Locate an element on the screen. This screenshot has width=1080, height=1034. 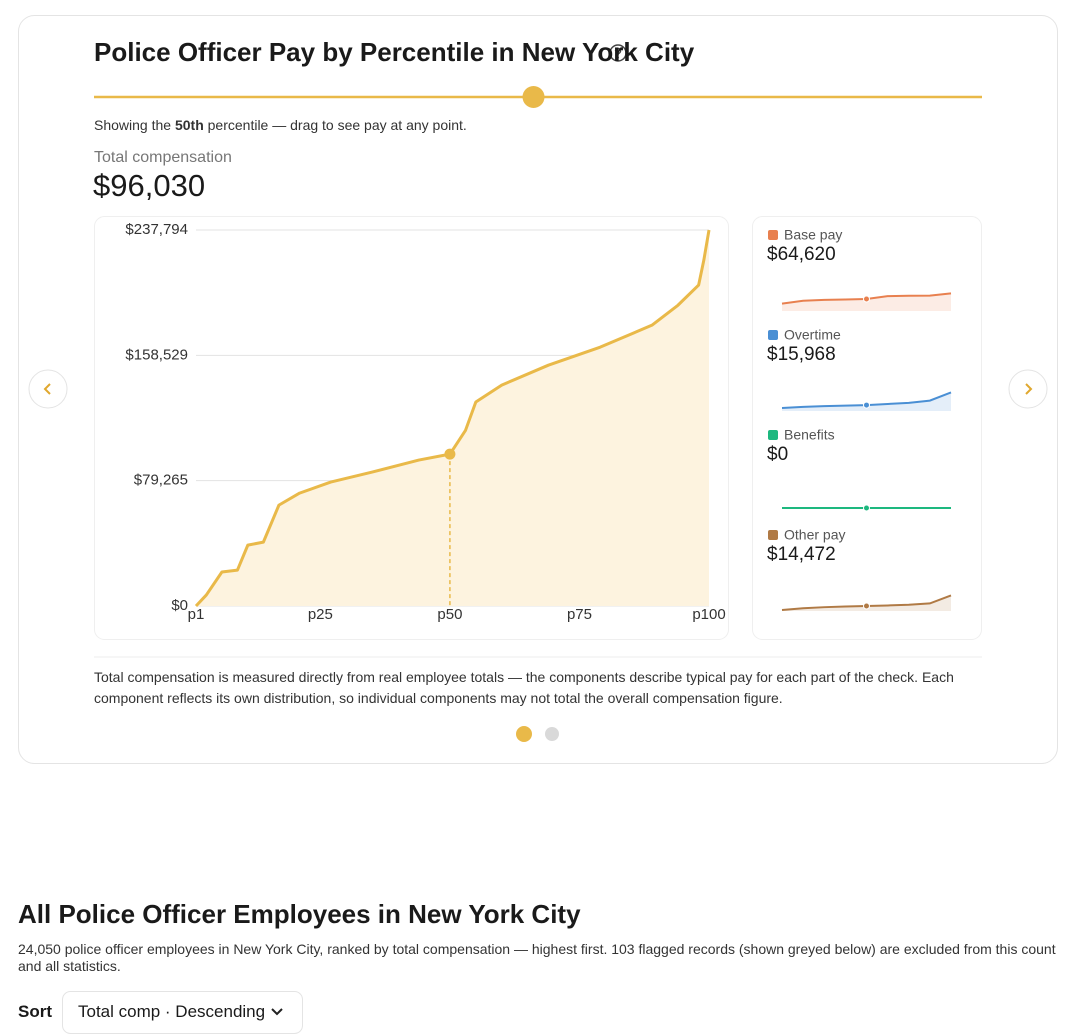
sort-value: Total comp · Descending is located at coordinates (172, 1011).